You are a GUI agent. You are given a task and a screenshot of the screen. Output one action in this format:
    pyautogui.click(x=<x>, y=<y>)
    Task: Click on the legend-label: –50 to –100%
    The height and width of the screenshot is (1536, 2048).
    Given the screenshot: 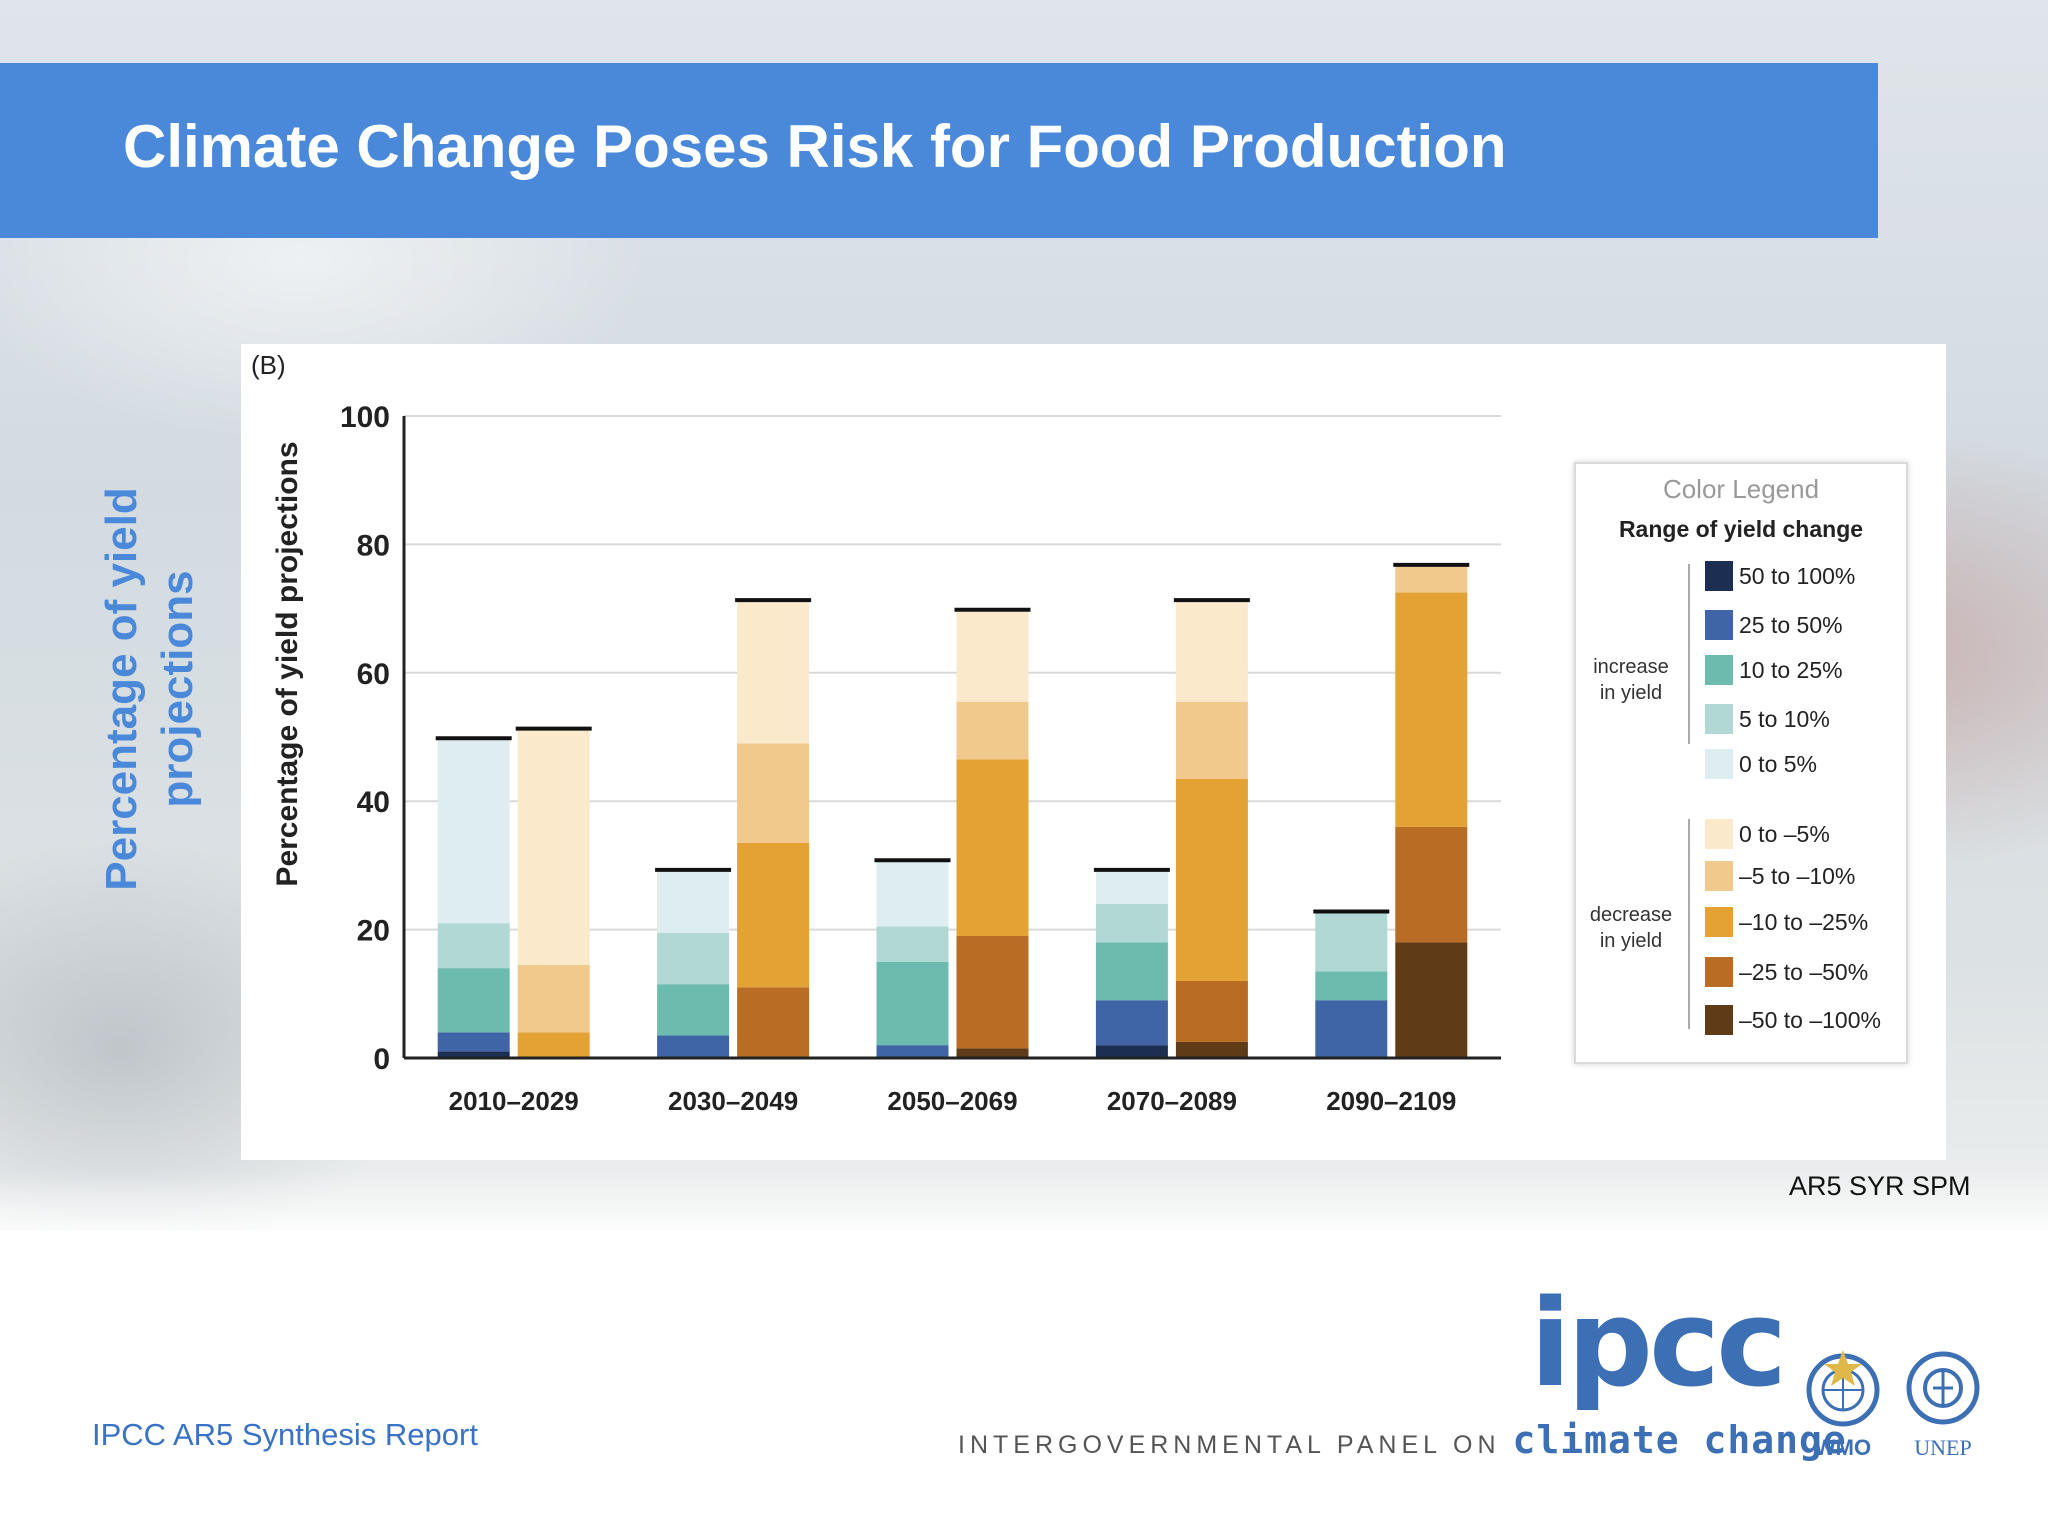 What is the action you would take?
    pyautogui.click(x=1810, y=1019)
    